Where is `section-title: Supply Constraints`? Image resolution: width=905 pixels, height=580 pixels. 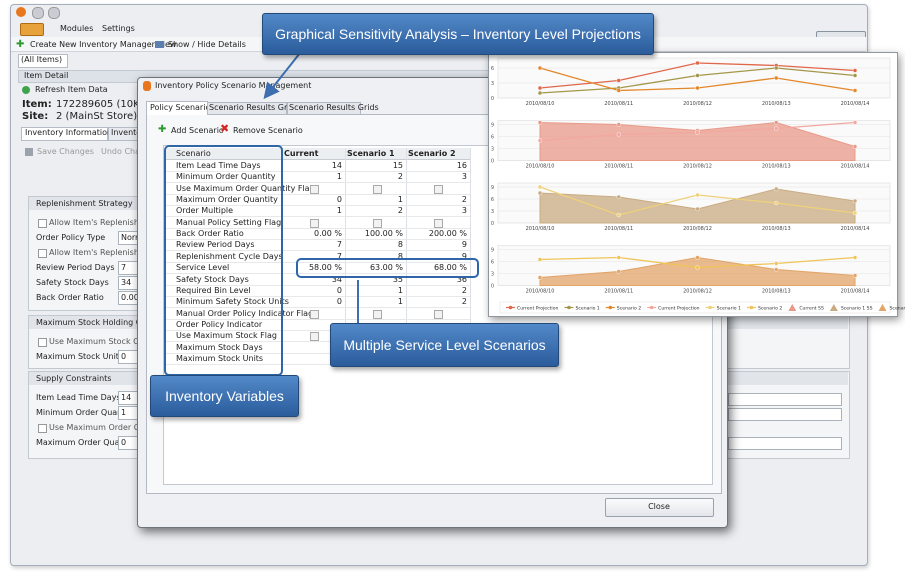
section-title: Supply Constraints is located at coordinates (74, 378).